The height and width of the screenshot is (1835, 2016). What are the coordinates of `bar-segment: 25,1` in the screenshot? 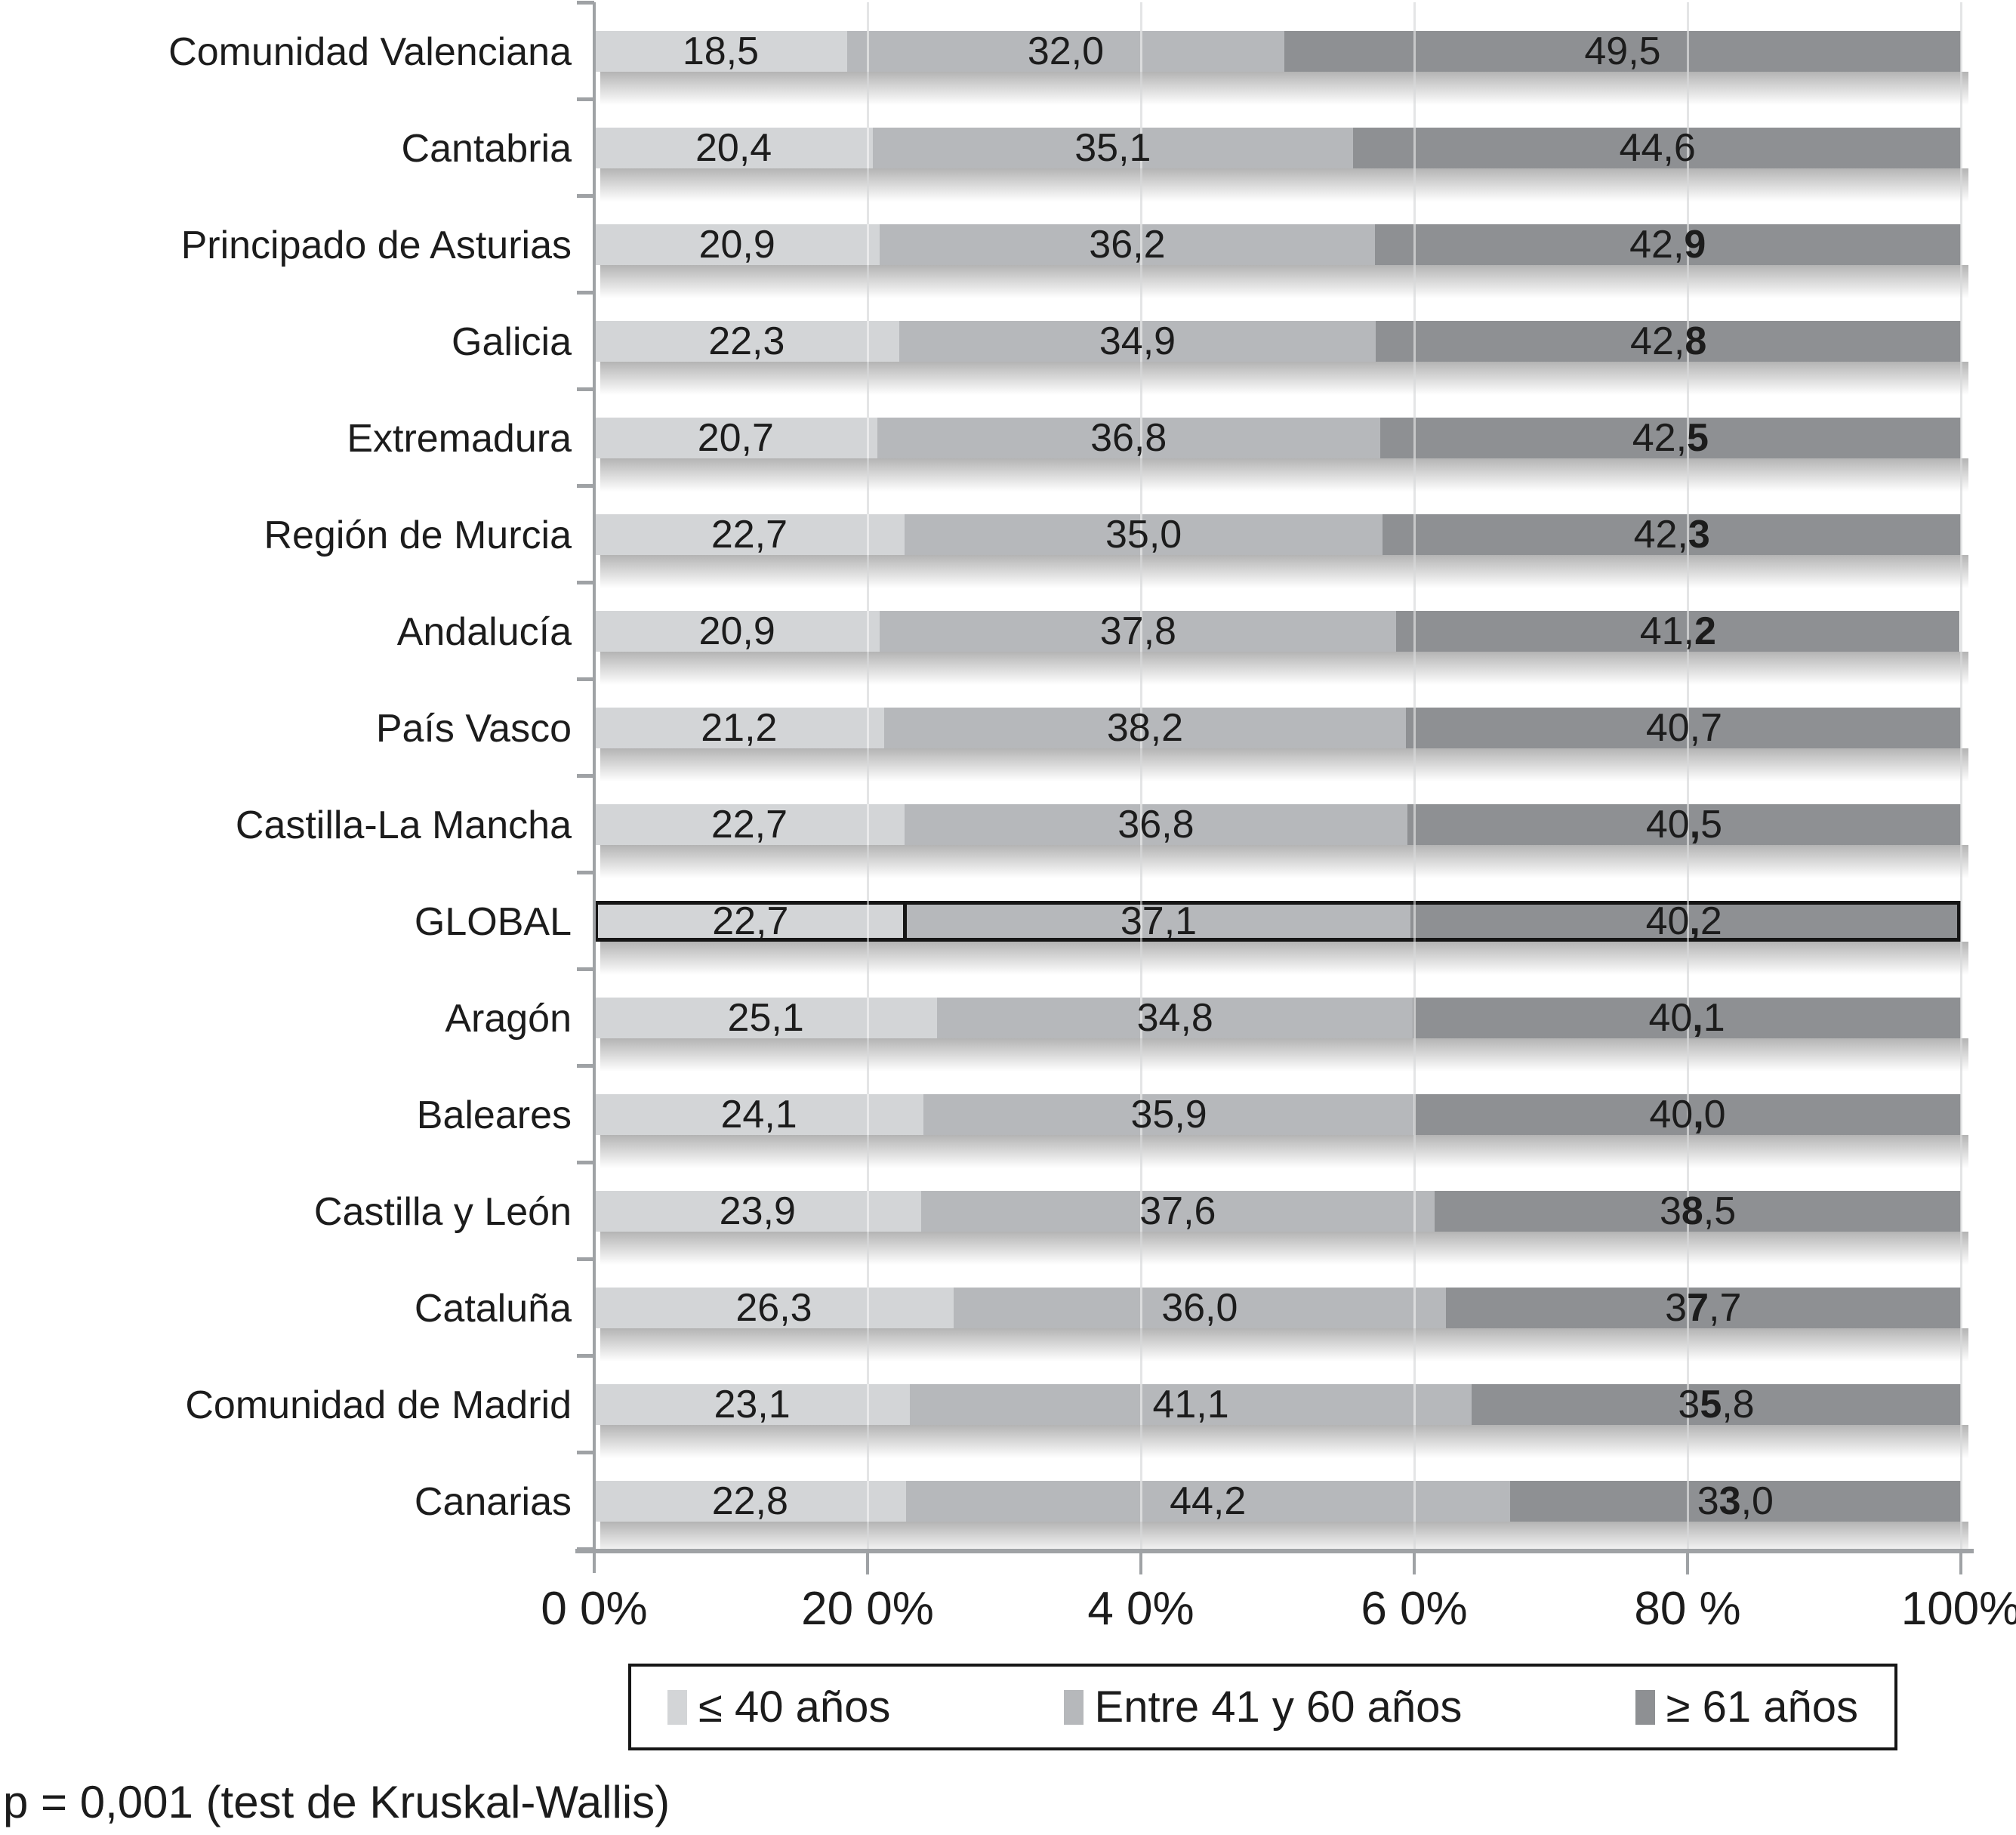 It's located at (766, 1018).